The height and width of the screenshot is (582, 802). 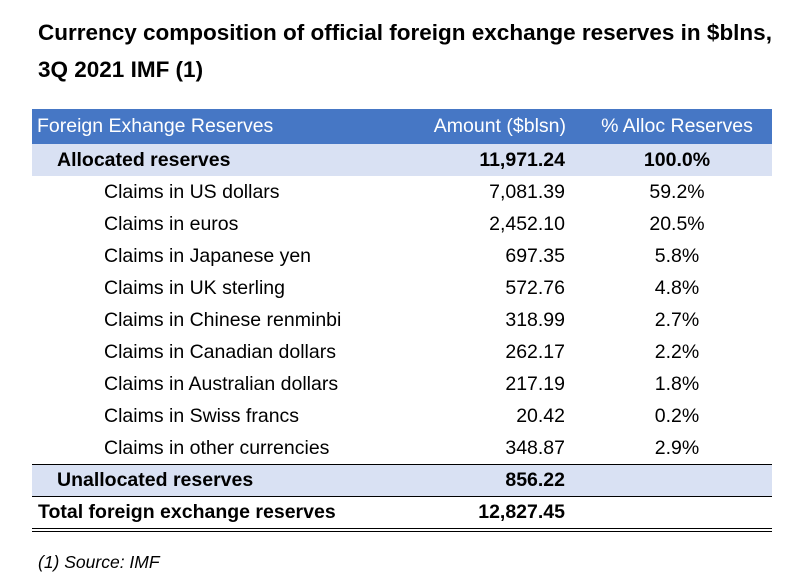 I want to click on row-amount: 217.19, so click(x=535, y=383).